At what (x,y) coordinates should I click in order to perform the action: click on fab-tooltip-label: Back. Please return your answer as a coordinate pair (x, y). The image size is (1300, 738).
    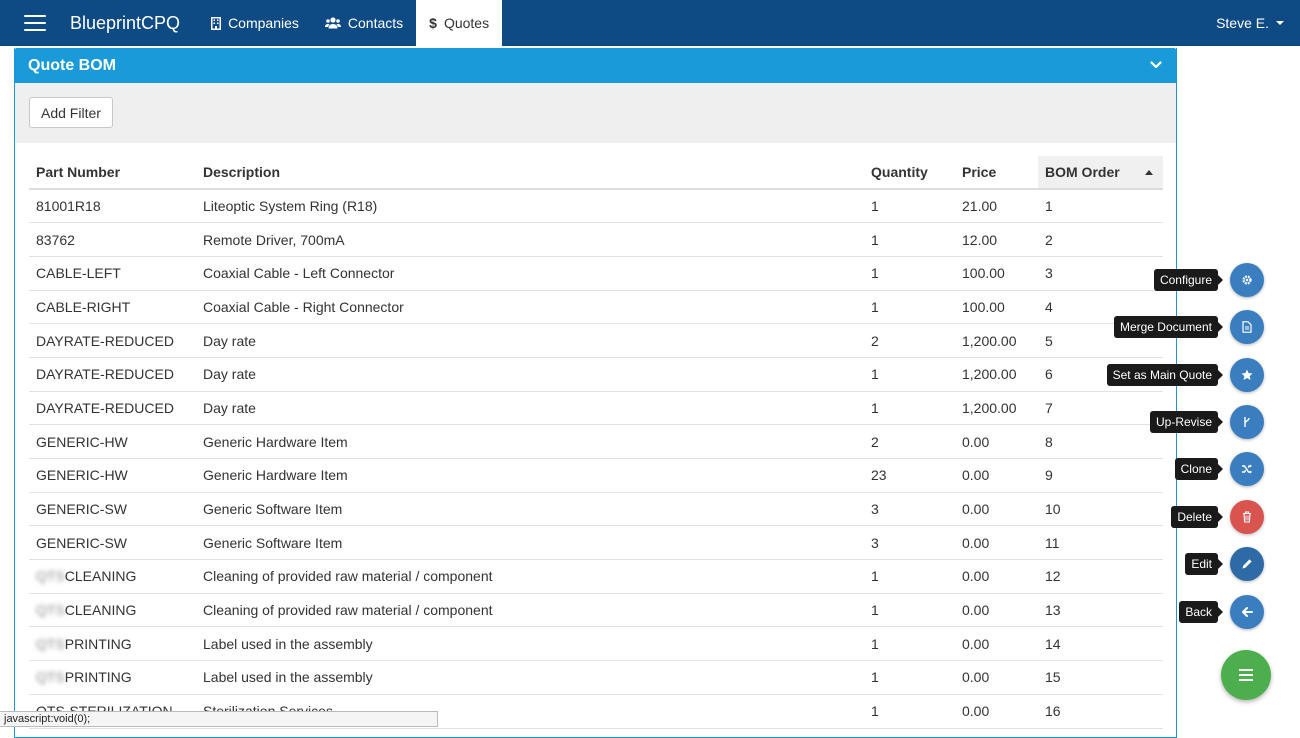
    Looking at the image, I should click on (1201, 612).